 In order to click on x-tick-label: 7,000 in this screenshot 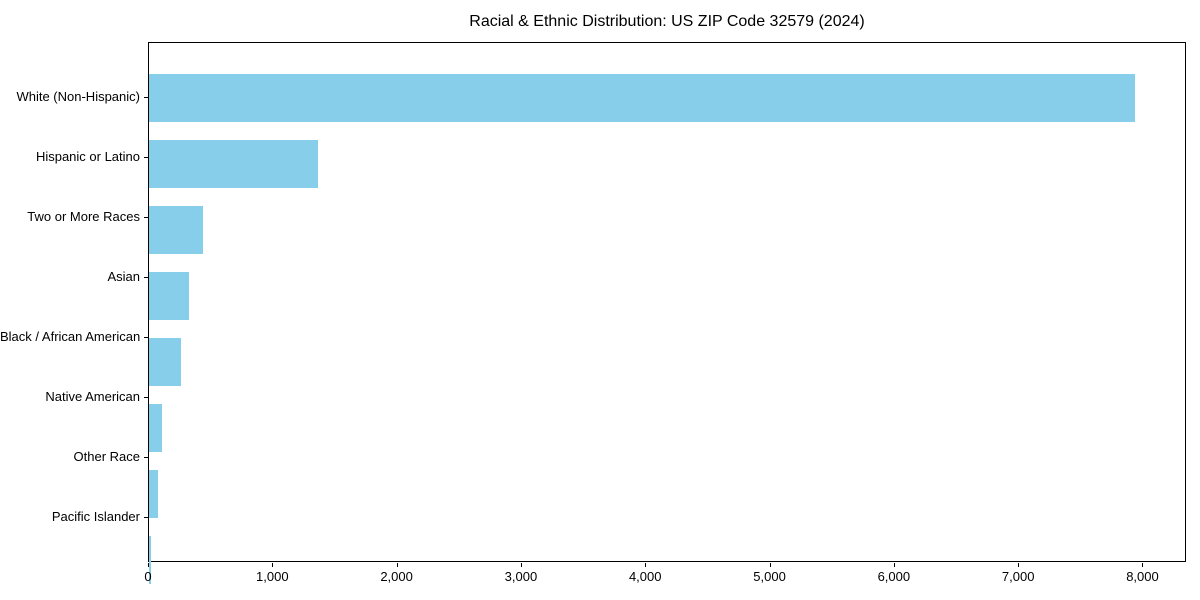, I will do `click(1018, 576)`.